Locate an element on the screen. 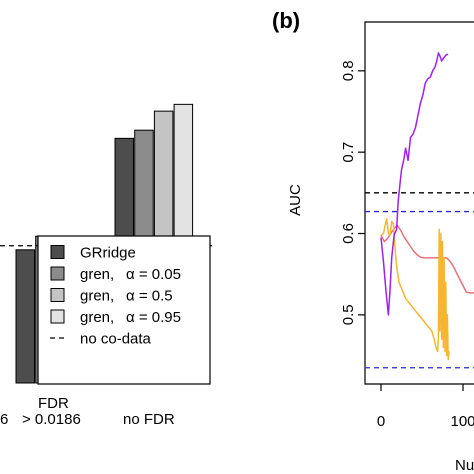  y-tick-label: 0.8 is located at coordinates (348, 70).